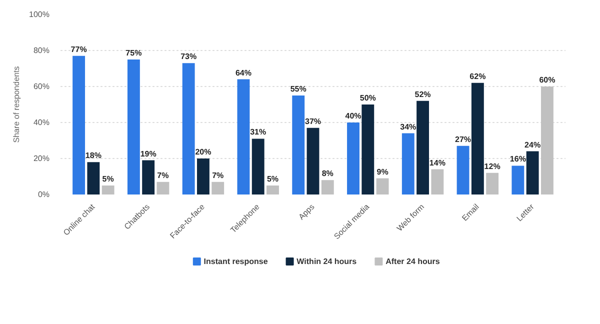  I want to click on data-label: 60%, so click(547, 80).